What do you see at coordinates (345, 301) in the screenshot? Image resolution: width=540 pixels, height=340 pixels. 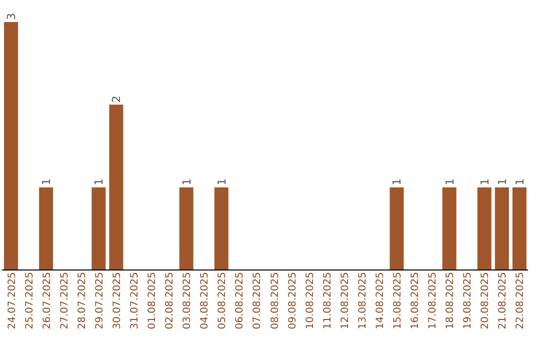 I see `x-tick-label: 12.08.2025` at bounding box center [345, 301].